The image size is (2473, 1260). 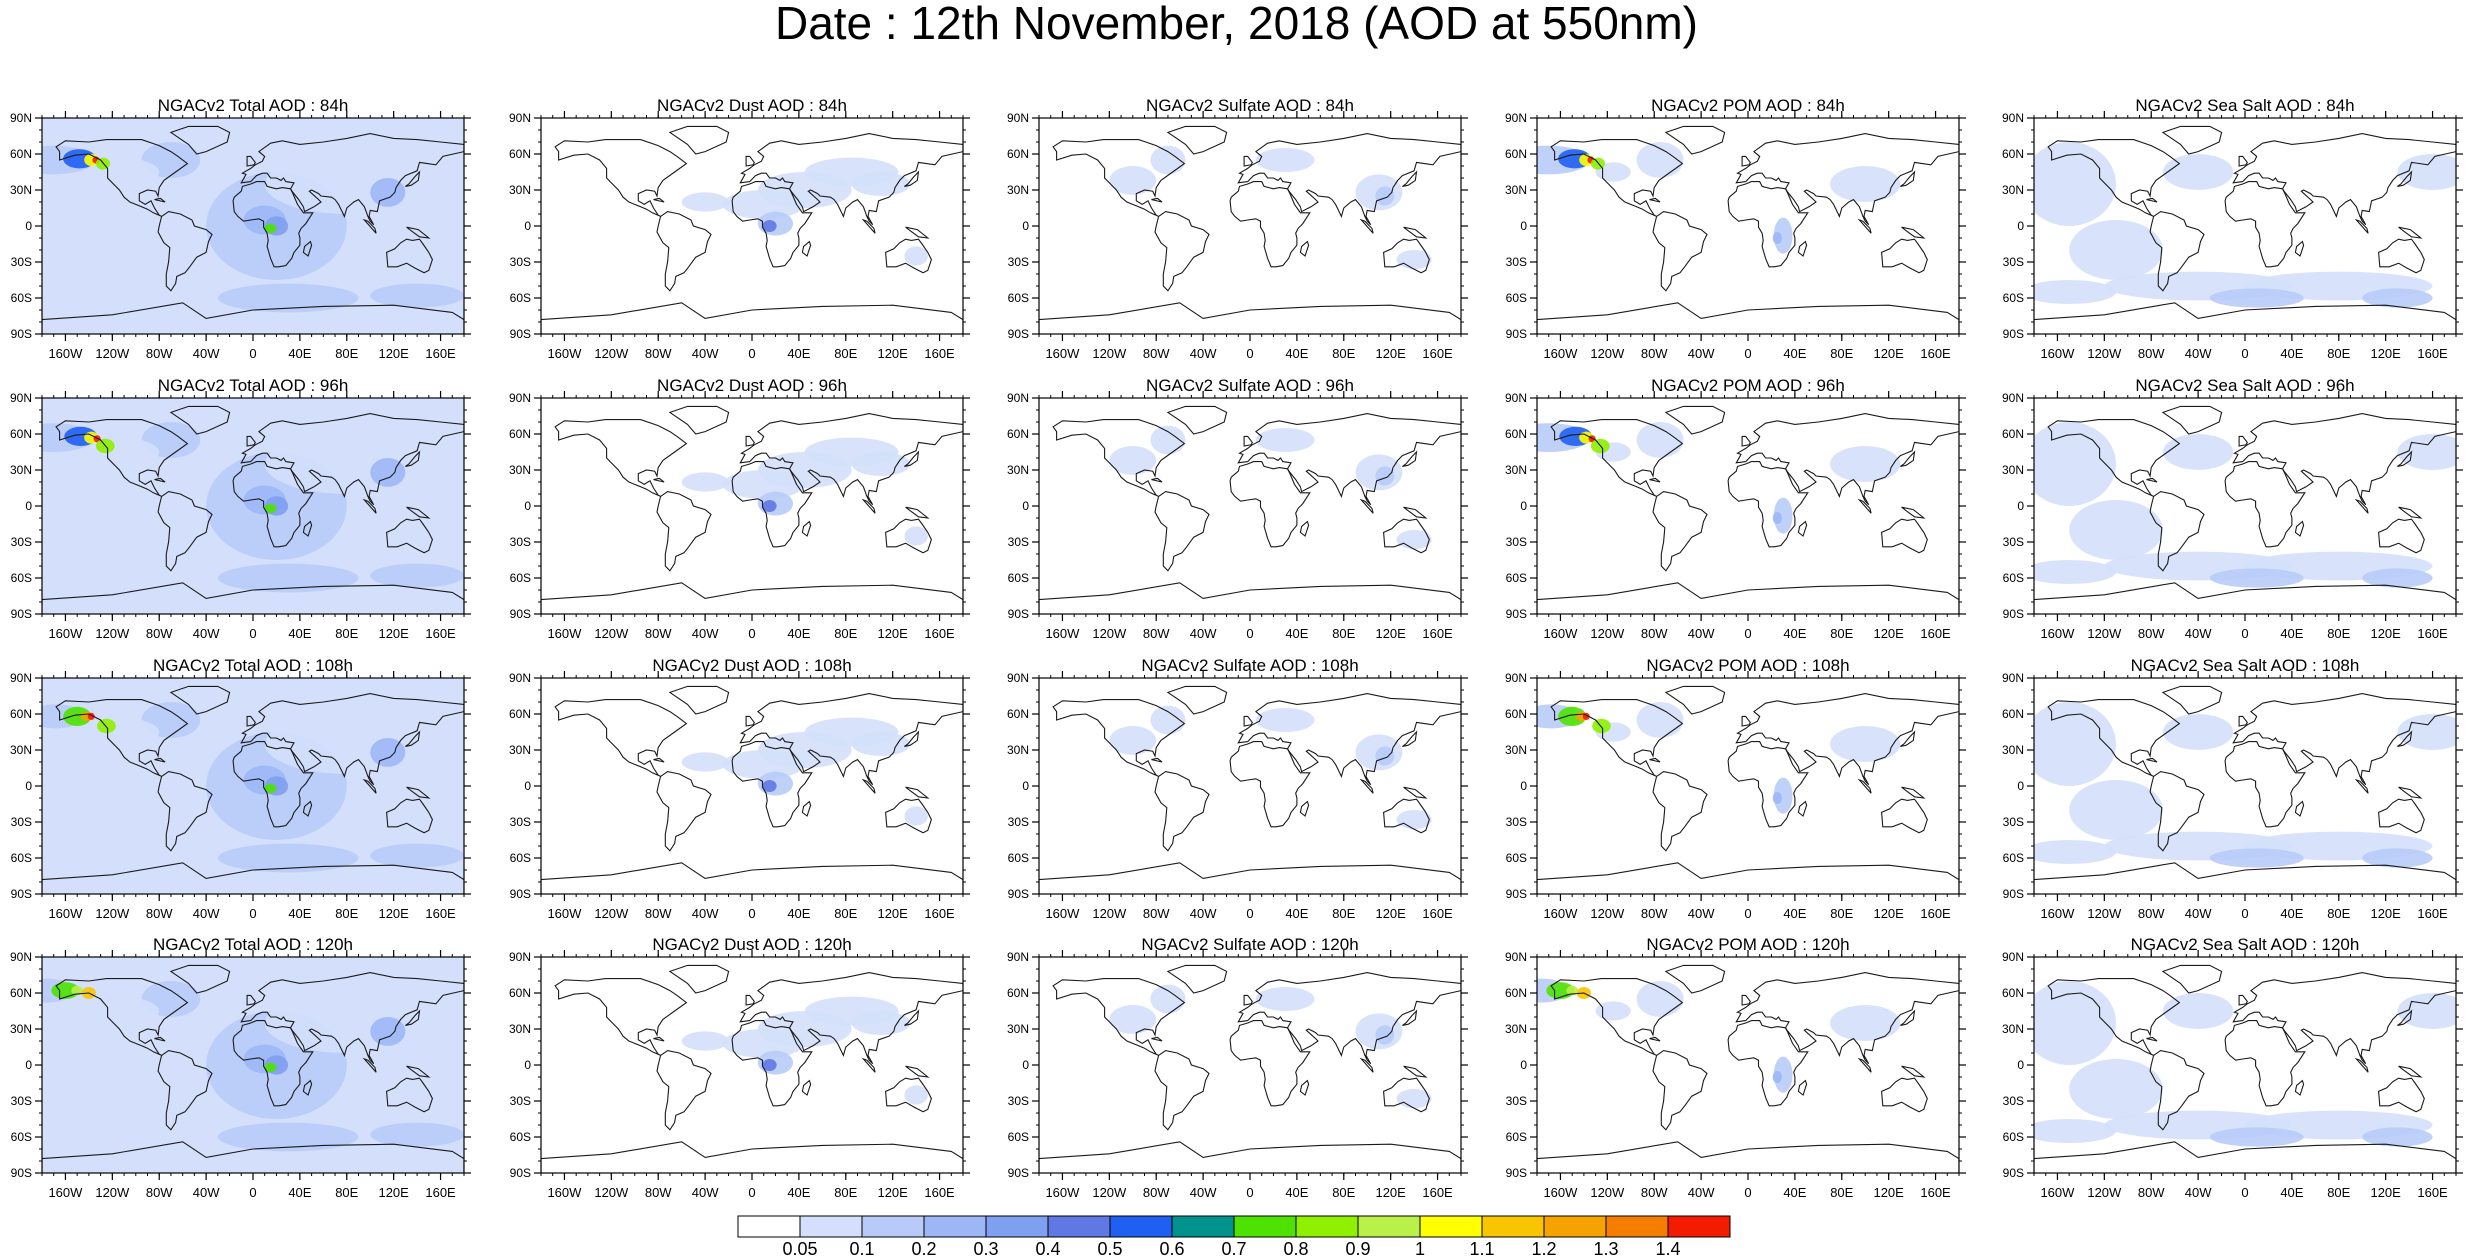 I want to click on colorbar-label: 0.1, so click(x=861, y=1249).